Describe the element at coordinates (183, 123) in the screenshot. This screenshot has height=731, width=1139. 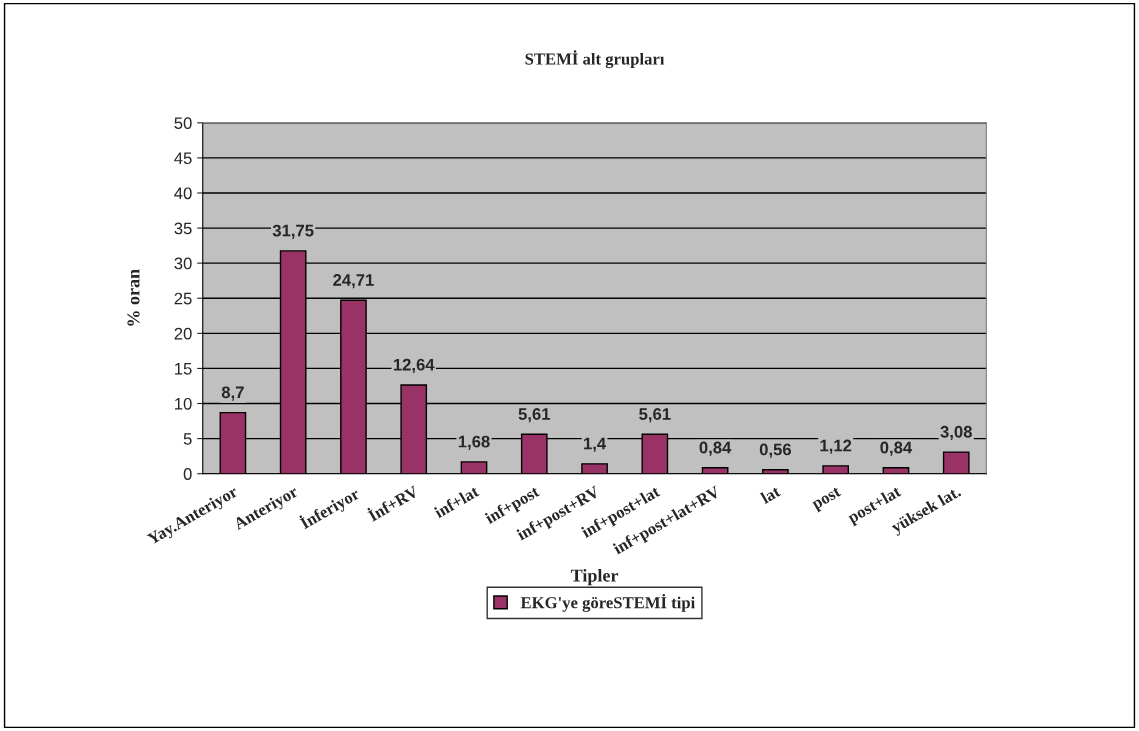
I see `y-tick-label: 50` at that location.